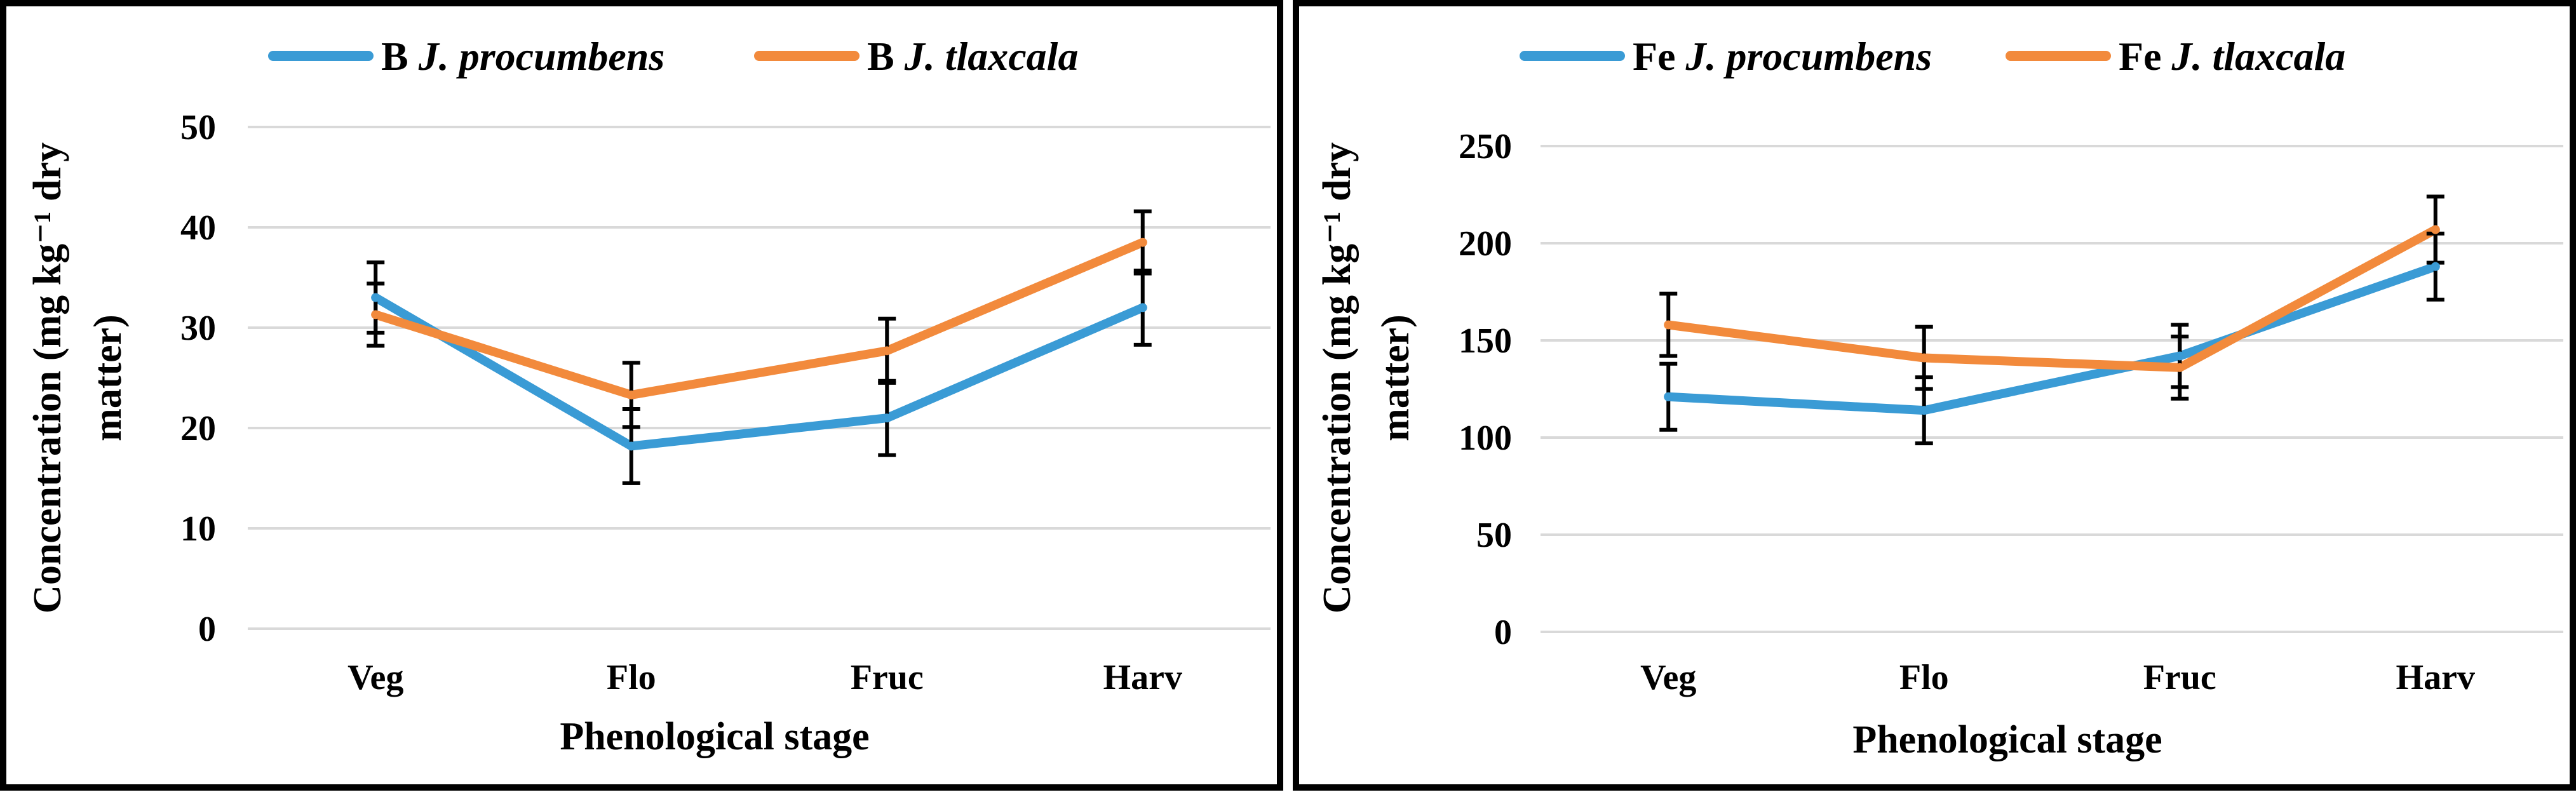 The image size is (2576, 797). Describe the element at coordinates (198, 529) in the screenshot. I see `y-tick-label: 10` at that location.